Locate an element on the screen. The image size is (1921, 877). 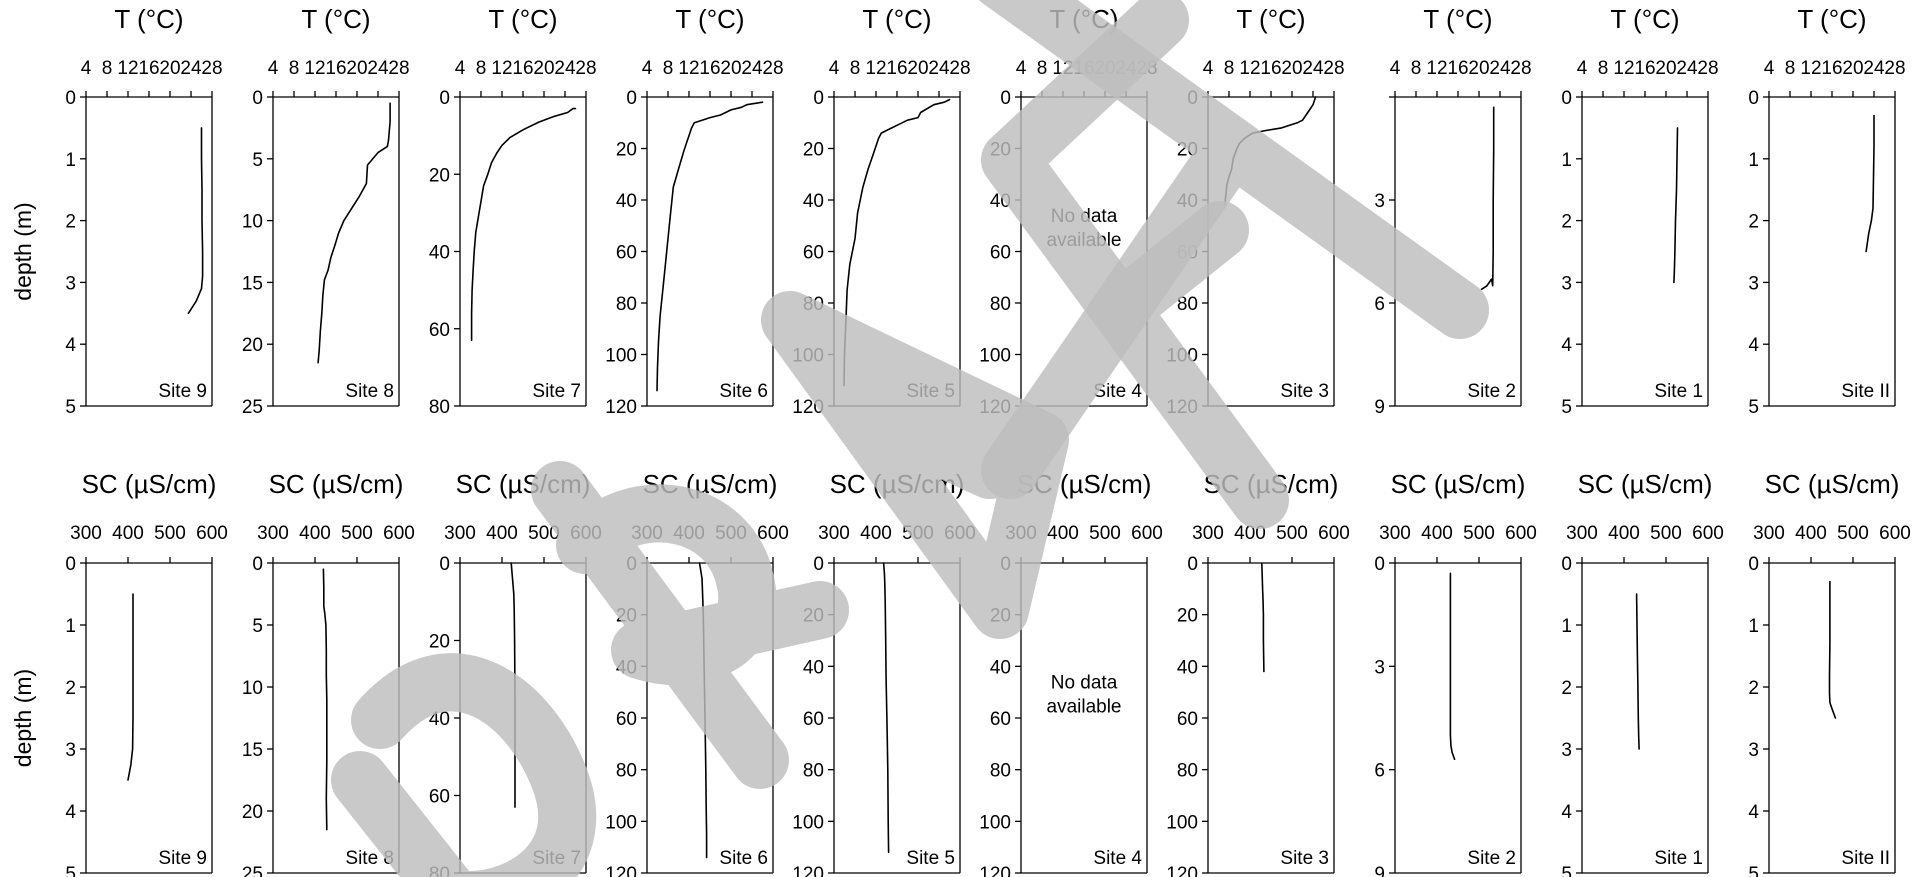
y-tick-label: 1 is located at coordinates (70, 160).